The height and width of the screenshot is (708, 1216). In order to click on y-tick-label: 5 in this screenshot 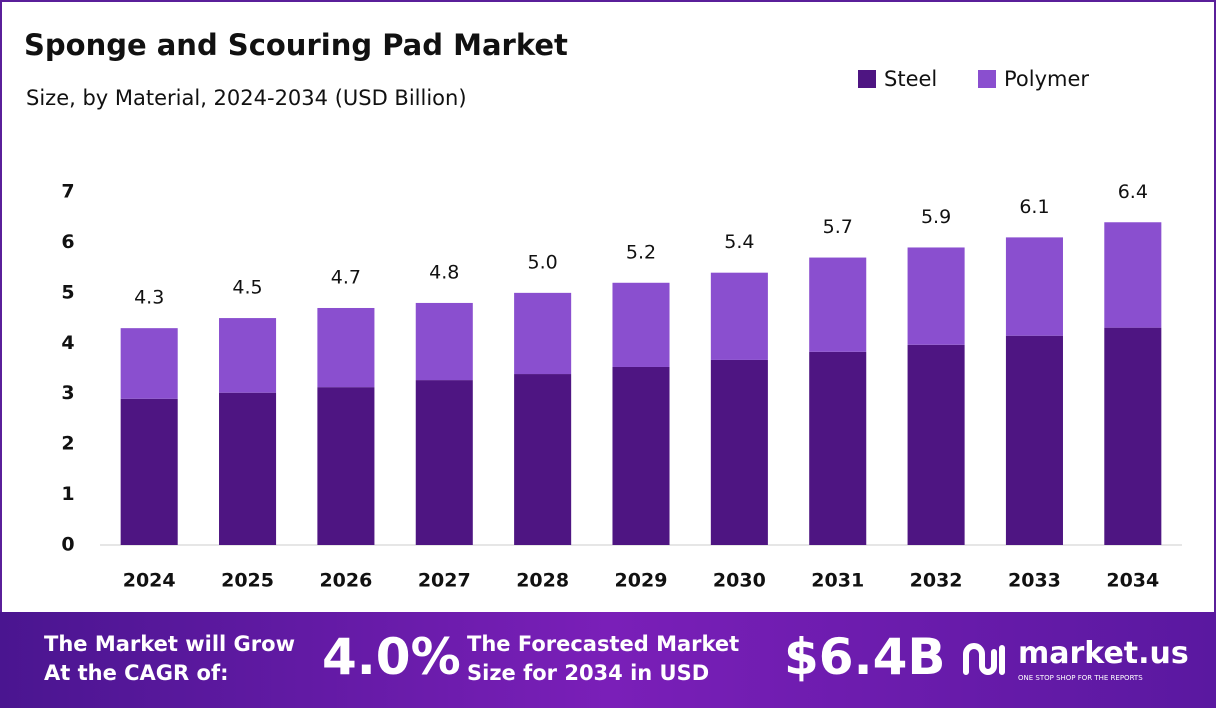, I will do `click(67, 292)`.